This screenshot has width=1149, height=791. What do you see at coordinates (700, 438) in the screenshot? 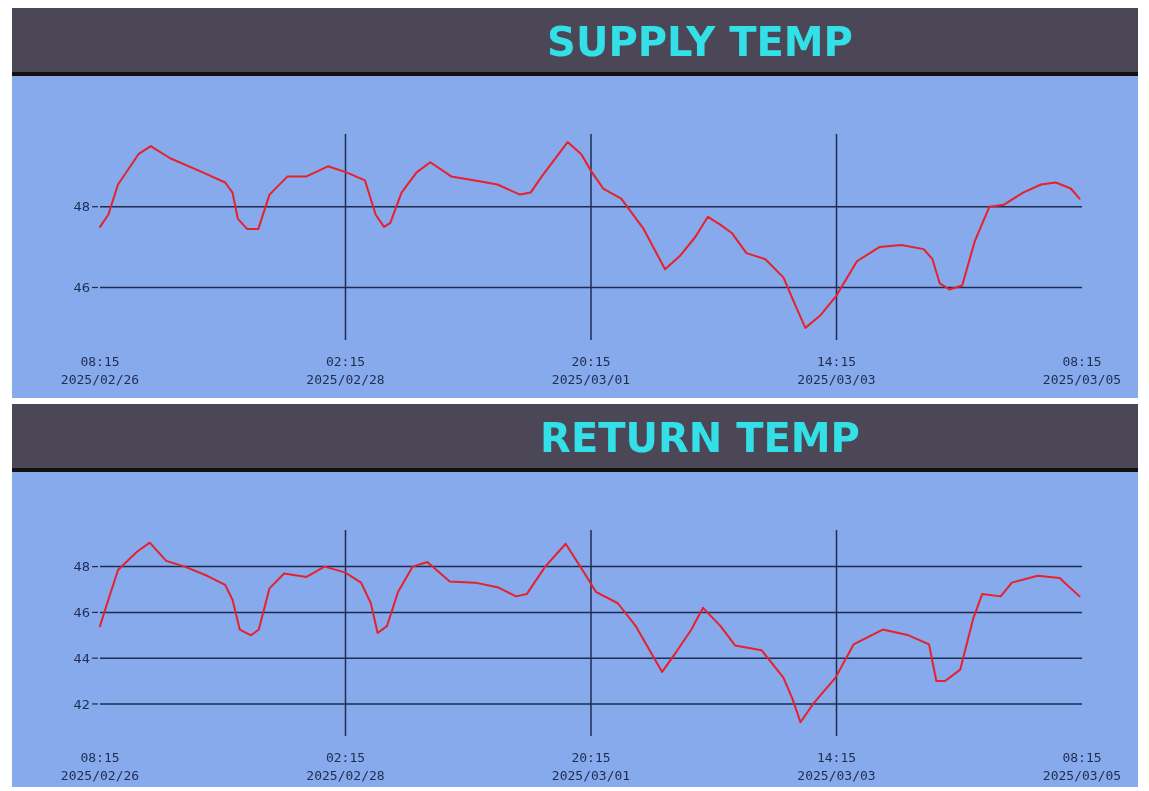
I see `chart-title: RETURN TEMP` at bounding box center [700, 438].